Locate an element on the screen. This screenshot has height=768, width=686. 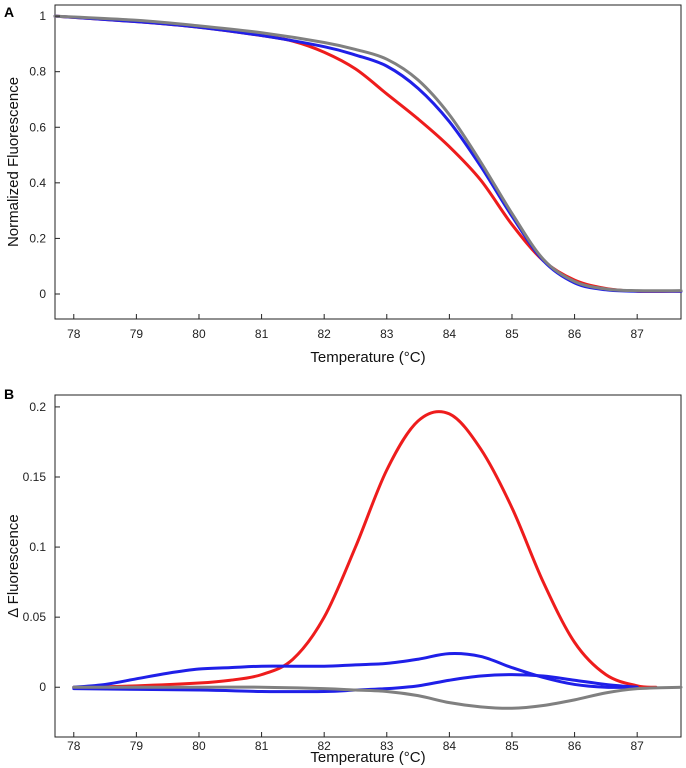
panel-b-y-tick-label: 0.15 is located at coordinates (35, 477).